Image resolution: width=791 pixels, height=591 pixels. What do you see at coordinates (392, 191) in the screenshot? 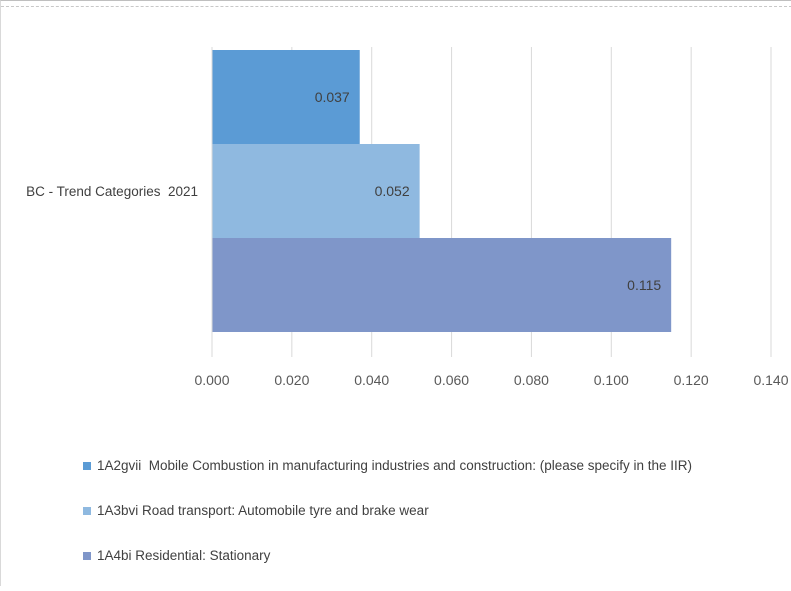
I see `data-label-series-2: 0.052` at bounding box center [392, 191].